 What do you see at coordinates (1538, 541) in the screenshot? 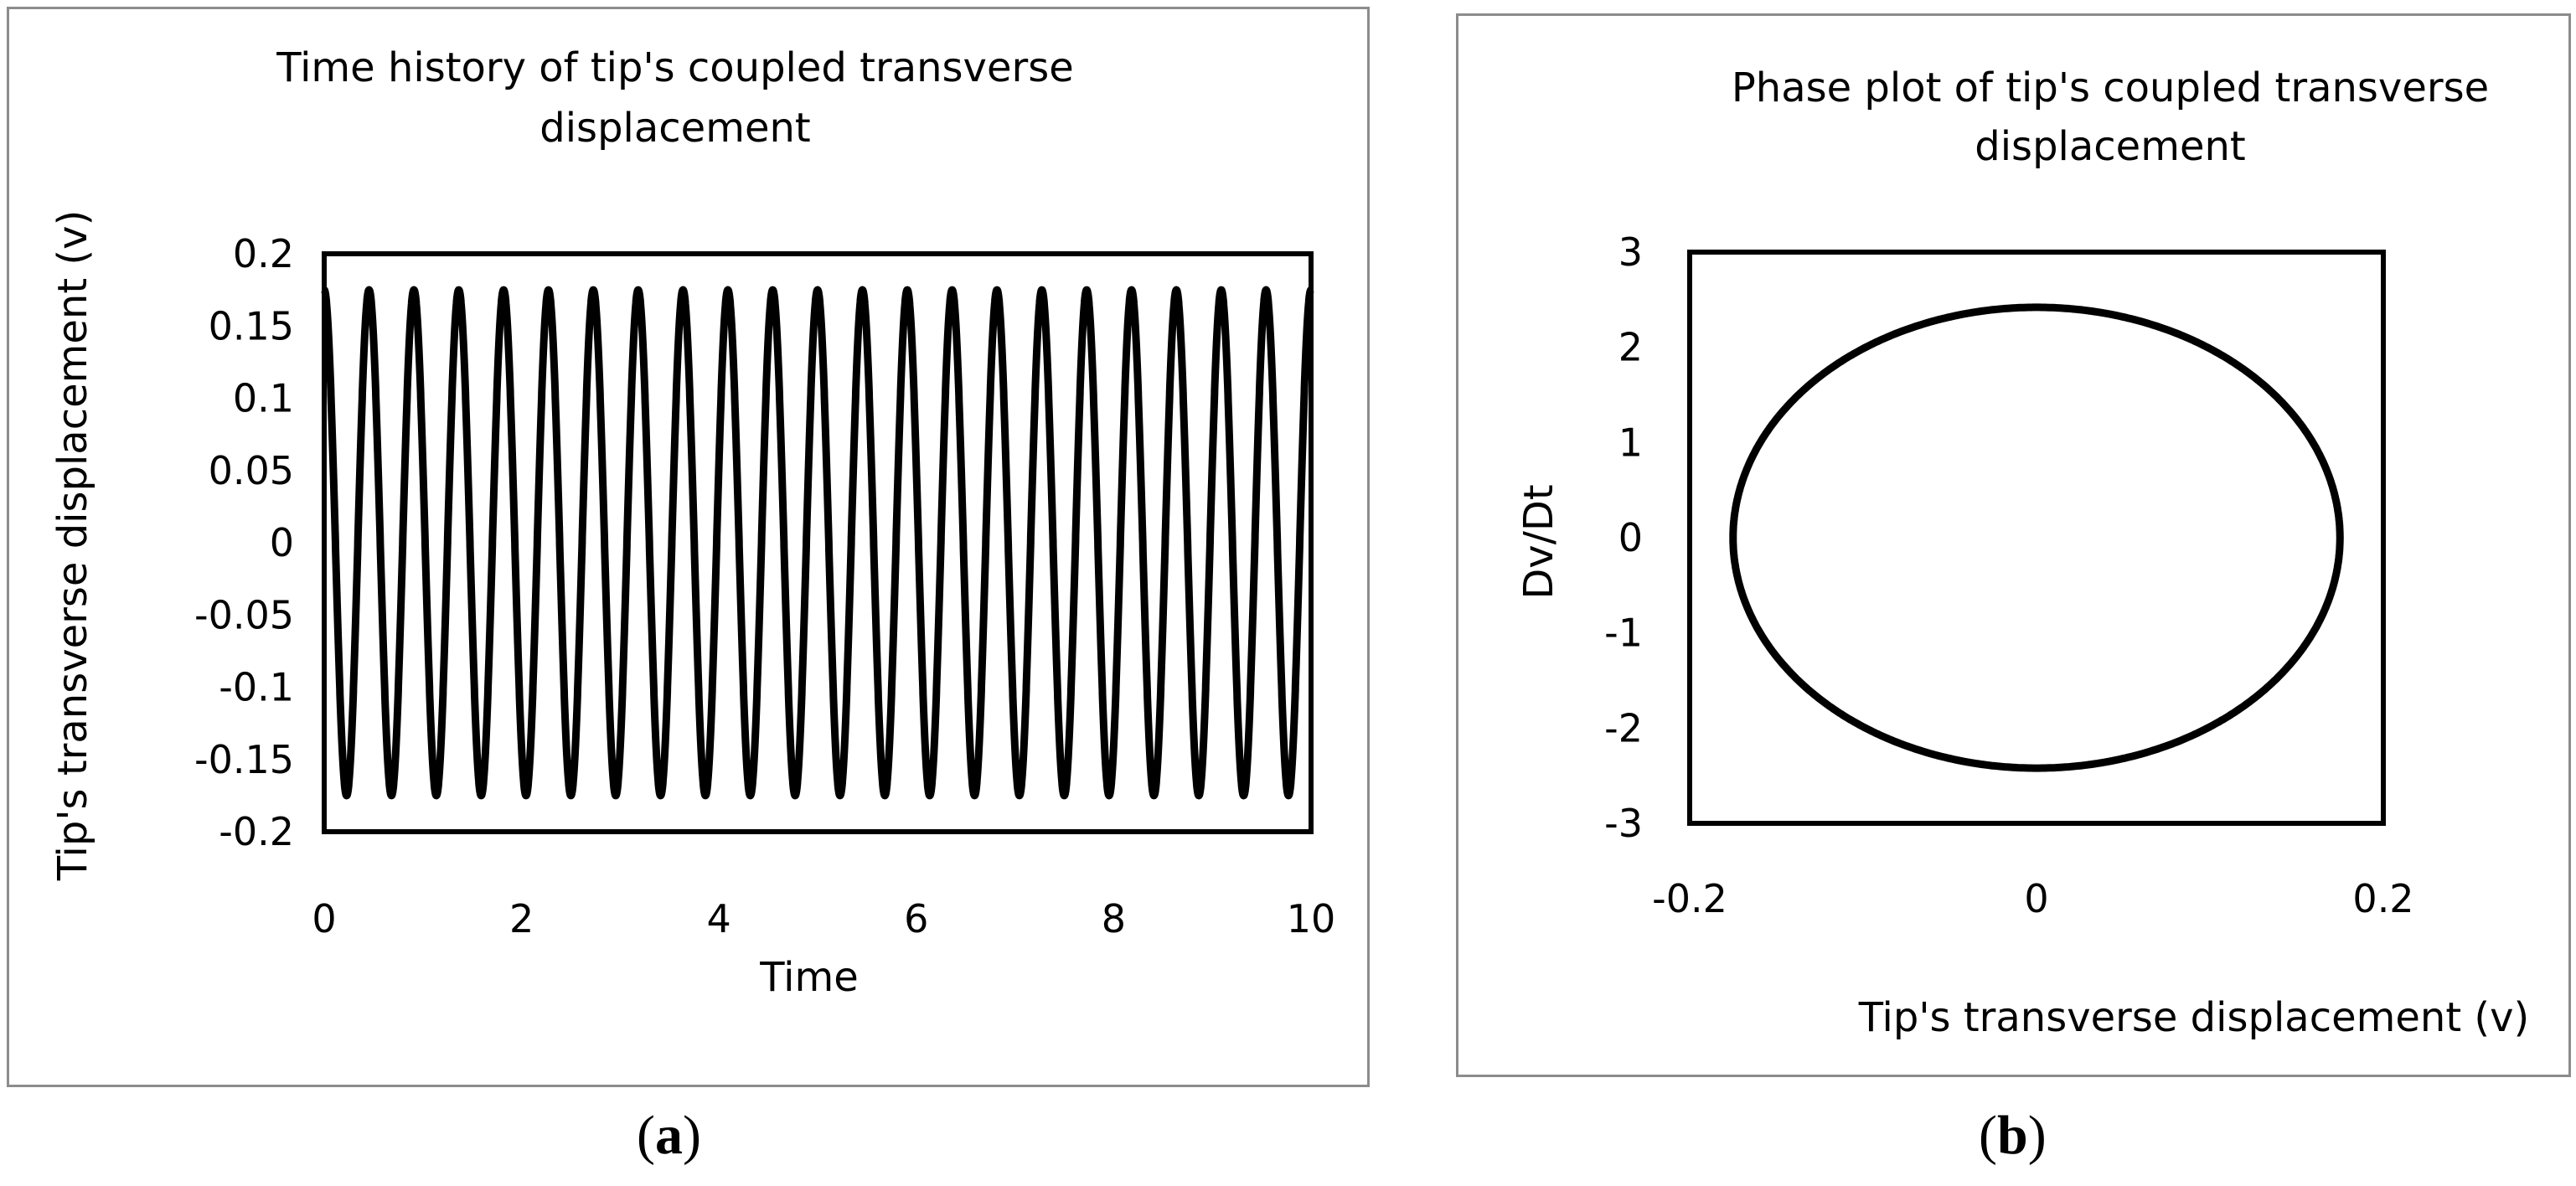
I see `y-axis-label: Dv/Dt` at bounding box center [1538, 541].